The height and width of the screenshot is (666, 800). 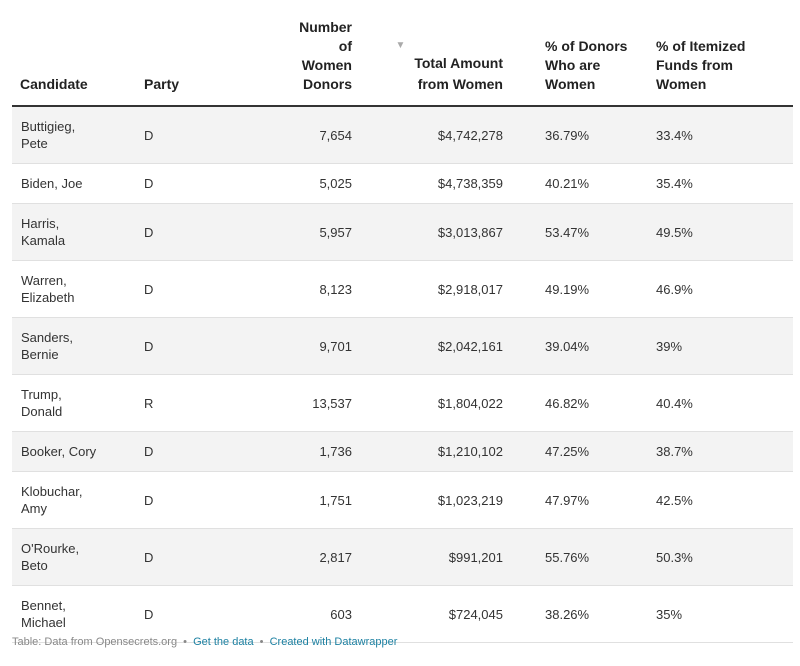 I want to click on cell-pct-donors: 38.26%, so click(x=578, y=614).